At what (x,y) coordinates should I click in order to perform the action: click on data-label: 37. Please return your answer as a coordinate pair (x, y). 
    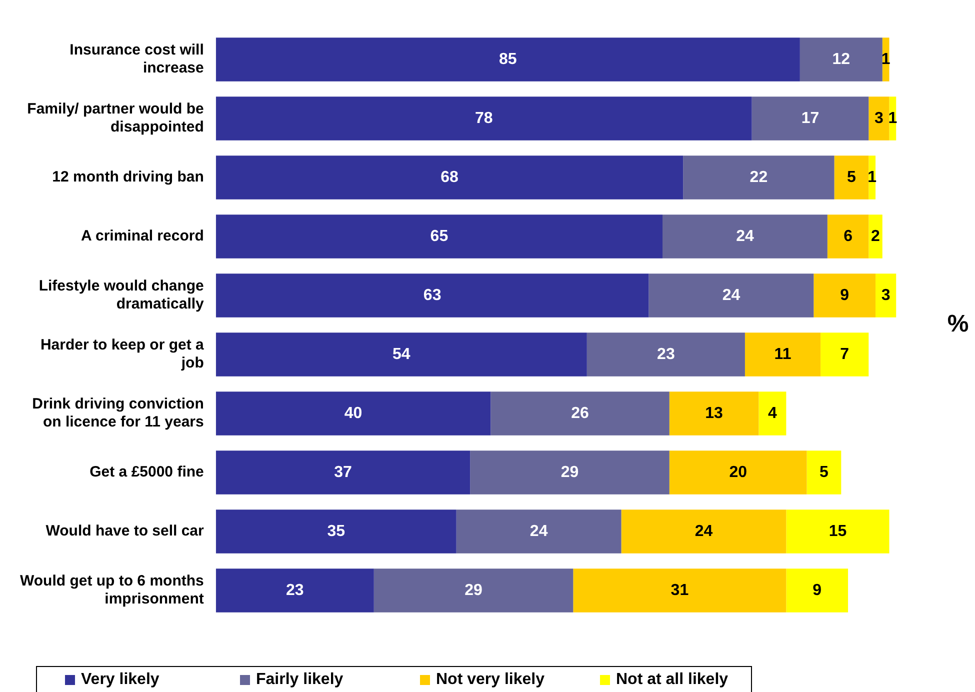
    Looking at the image, I should click on (343, 472).